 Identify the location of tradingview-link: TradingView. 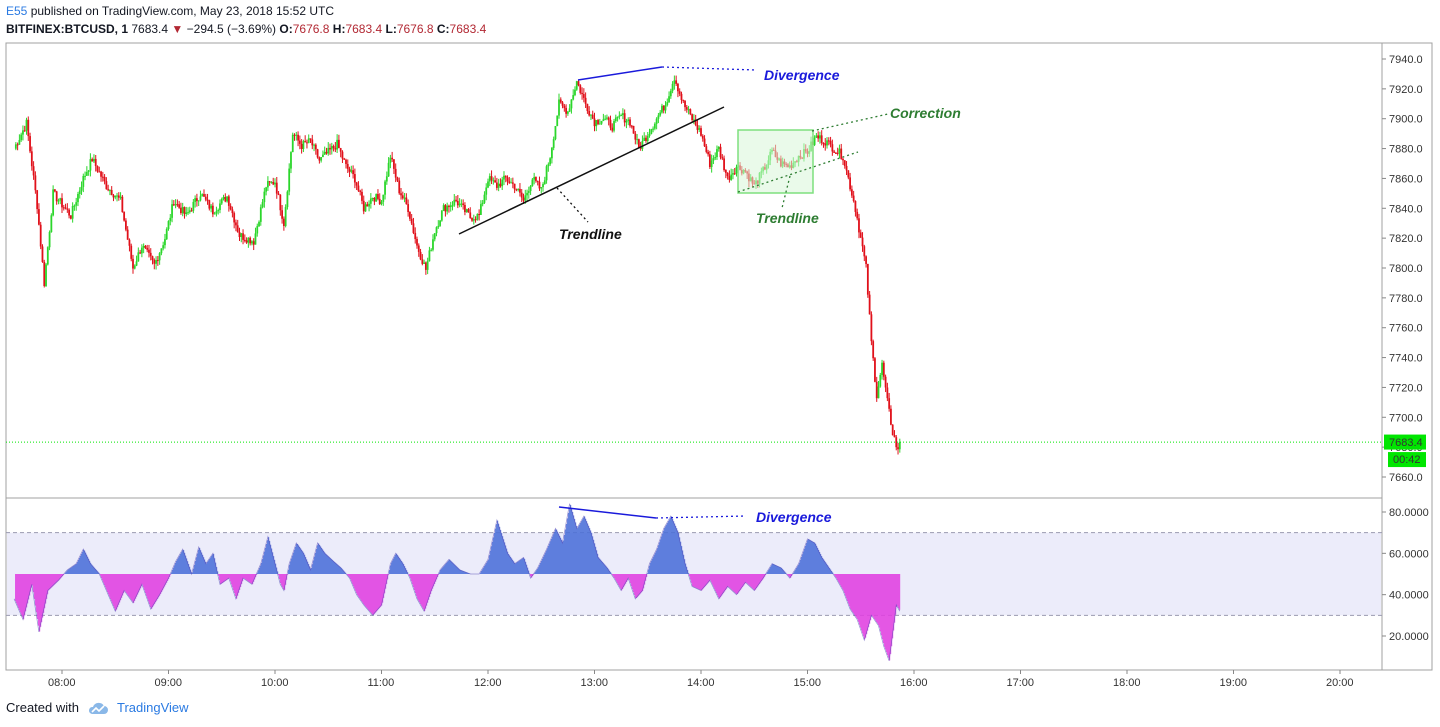
(152, 707).